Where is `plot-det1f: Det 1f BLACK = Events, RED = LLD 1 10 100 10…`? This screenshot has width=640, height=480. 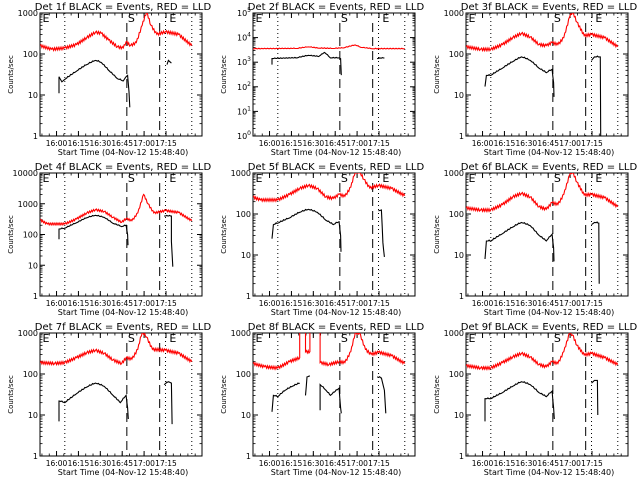
plot-det1f: Det 1f BLACK = Events, RED = LLD 1 10 100 10… is located at coordinates (109, 79).